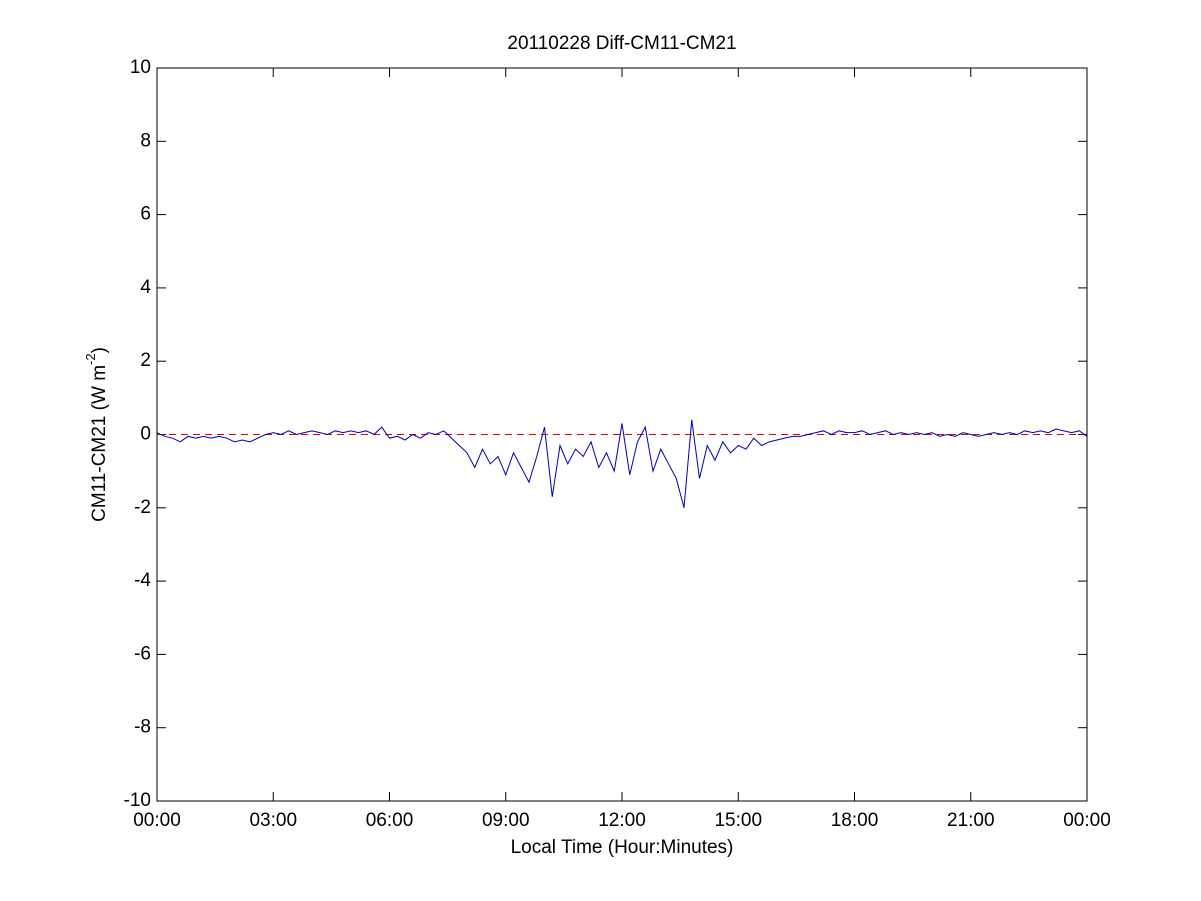 This screenshot has height=901, width=1201. What do you see at coordinates (622, 463) in the screenshot?
I see `data-line` at bounding box center [622, 463].